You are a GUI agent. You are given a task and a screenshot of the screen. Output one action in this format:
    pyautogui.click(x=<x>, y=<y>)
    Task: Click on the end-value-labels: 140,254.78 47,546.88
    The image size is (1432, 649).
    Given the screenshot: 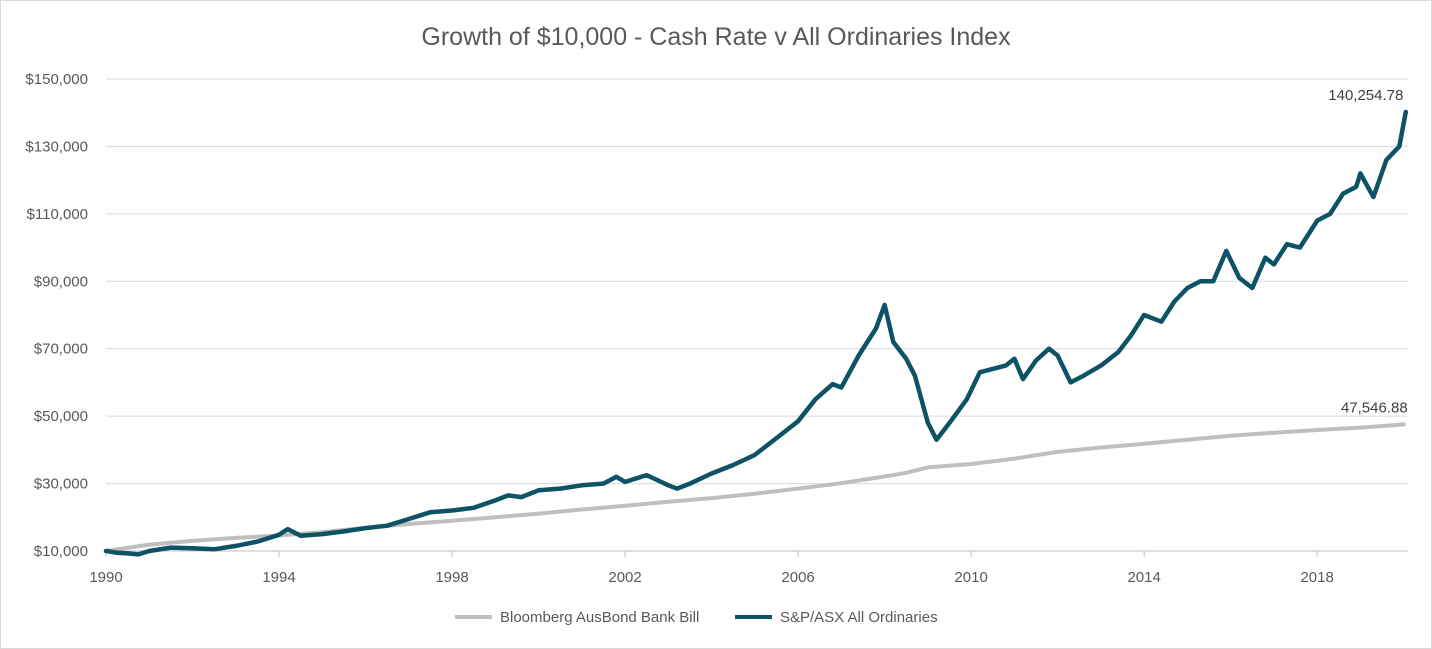 What is the action you would take?
    pyautogui.click(x=1367, y=252)
    